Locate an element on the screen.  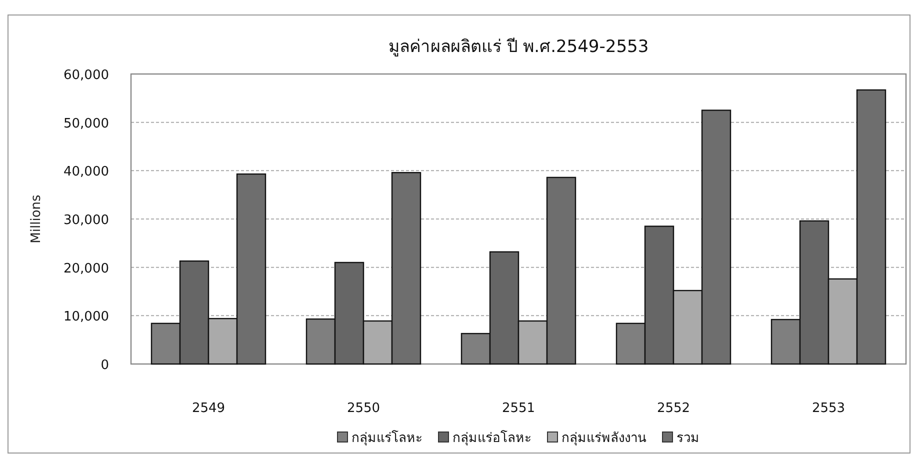
chart-title: มูลค่าผลผลิตแร่ ปี พ.ศ.2549-2553 is located at coordinates (518, 47).